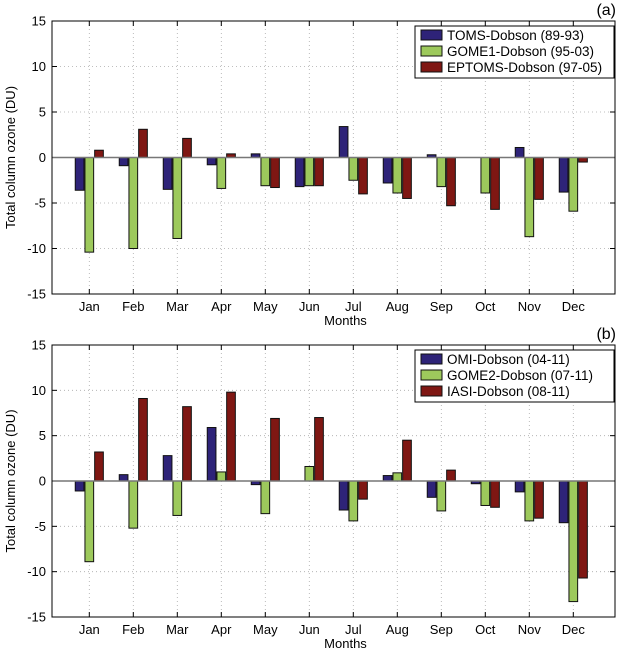 The height and width of the screenshot is (660, 620). Describe the element at coordinates (39, 345) in the screenshot. I see `y-tick-label: 15` at that location.